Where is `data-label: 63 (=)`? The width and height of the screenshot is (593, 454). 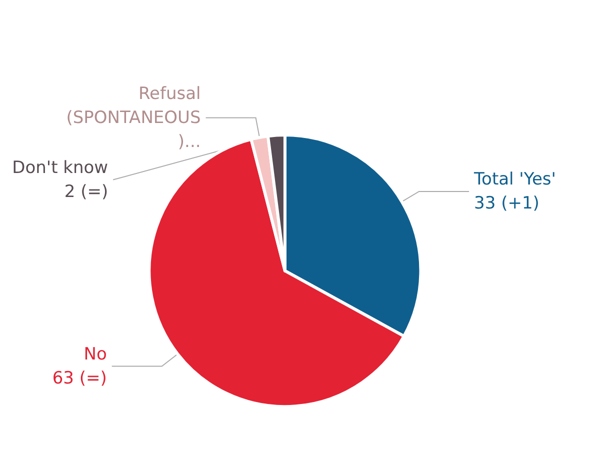
data-label: 63 (=) is located at coordinates (79, 378).